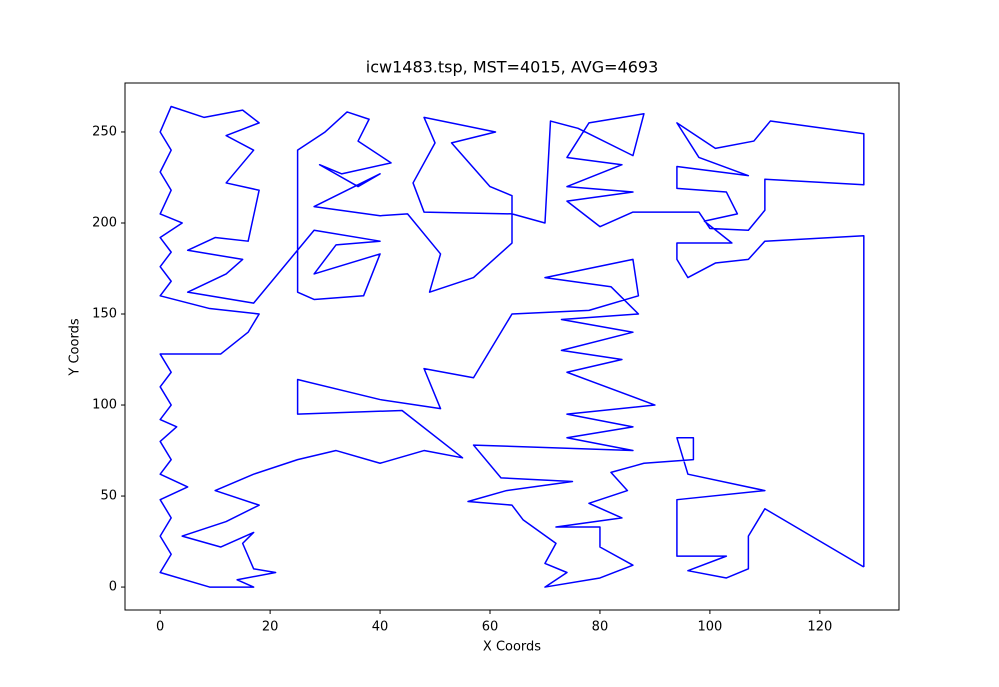  What do you see at coordinates (270, 627) in the screenshot?
I see `x-tick-label: 20` at bounding box center [270, 627].